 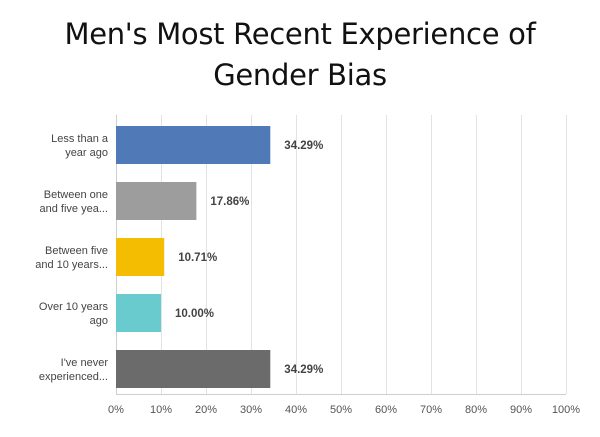 What do you see at coordinates (194, 314) in the screenshot?
I see `value-label-3: 10.00%` at bounding box center [194, 314].